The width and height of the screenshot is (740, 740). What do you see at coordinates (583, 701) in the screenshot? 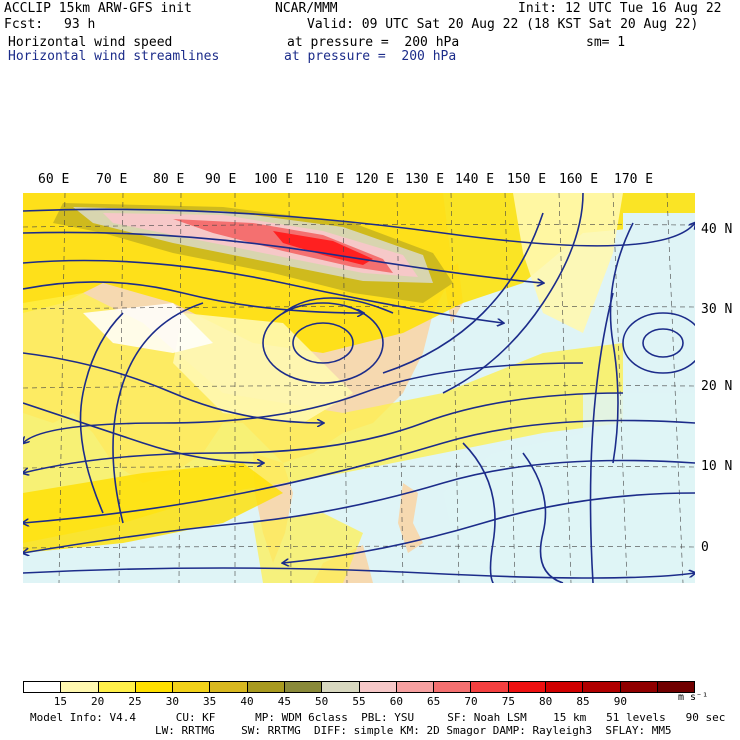
I see `colorbar-tick-label: 85` at bounding box center [583, 701].